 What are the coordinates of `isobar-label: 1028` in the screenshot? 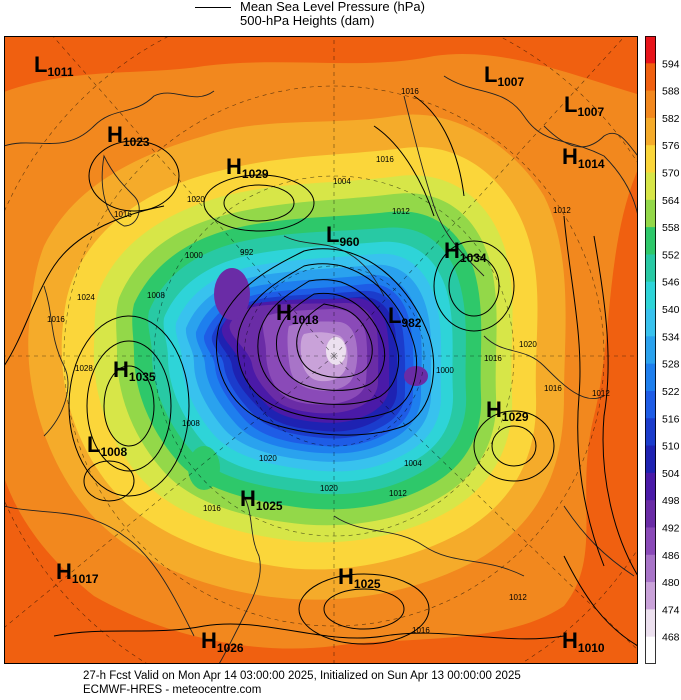 It's located at (84, 368).